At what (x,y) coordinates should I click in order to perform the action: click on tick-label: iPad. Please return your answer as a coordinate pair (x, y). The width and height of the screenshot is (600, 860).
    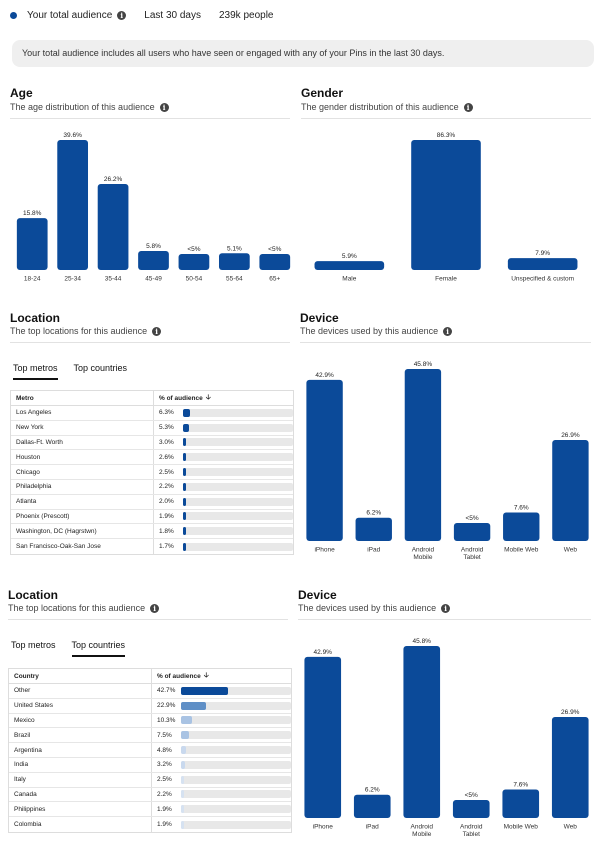
    Looking at the image, I should click on (372, 827).